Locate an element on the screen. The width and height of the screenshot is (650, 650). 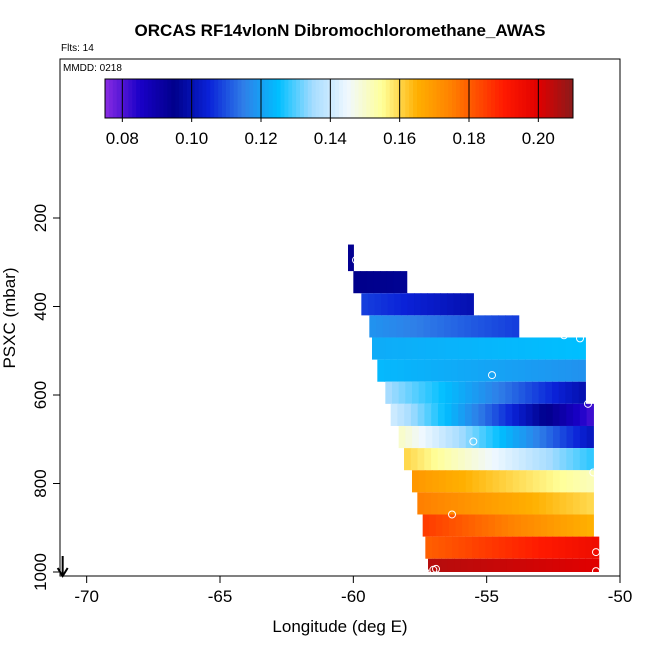
x-axis-label: Longitude (deg E) is located at coordinates (339, 626).